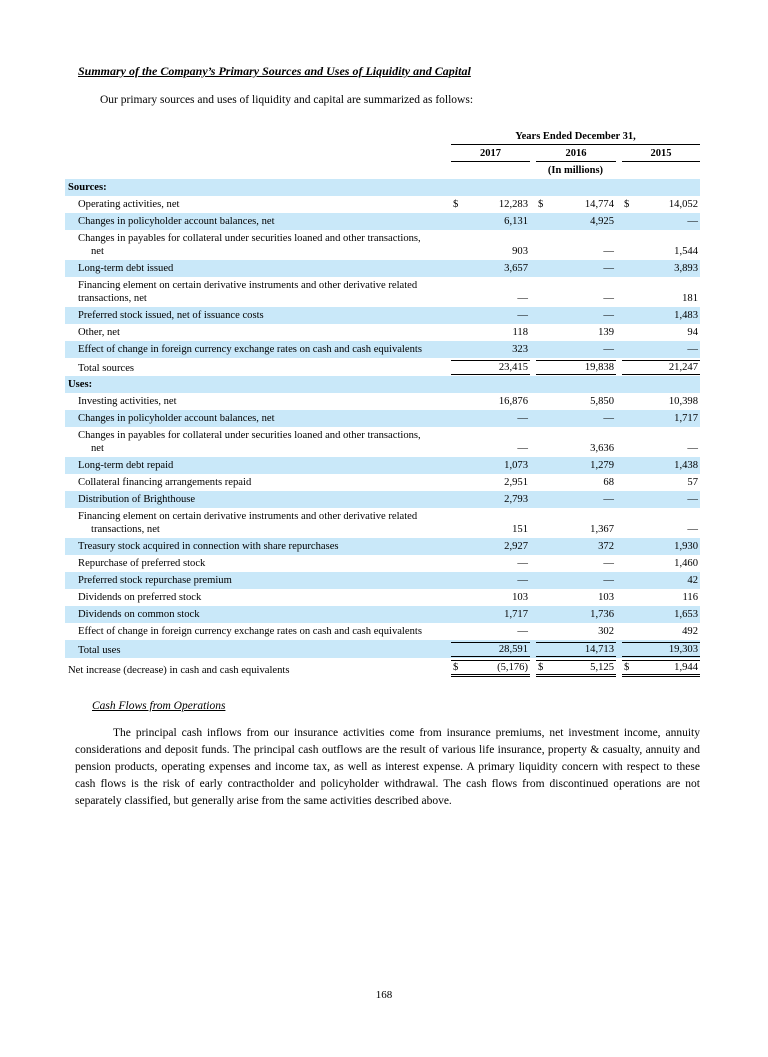 This screenshot has width=768, height=1057. I want to click on value-cell: $5,125, so click(576, 668).